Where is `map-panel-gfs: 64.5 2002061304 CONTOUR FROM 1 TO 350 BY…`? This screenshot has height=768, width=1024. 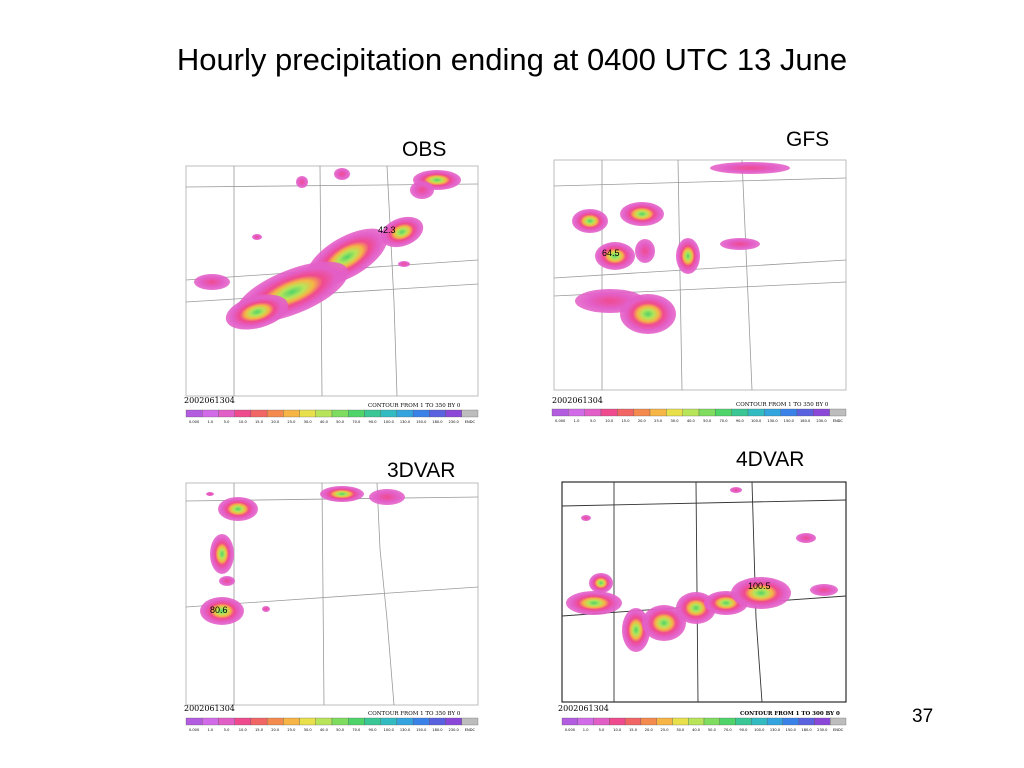 map-panel-gfs: 64.5 2002061304 CONTOUR FROM 1 TO 350 BY… is located at coordinates (700, 291).